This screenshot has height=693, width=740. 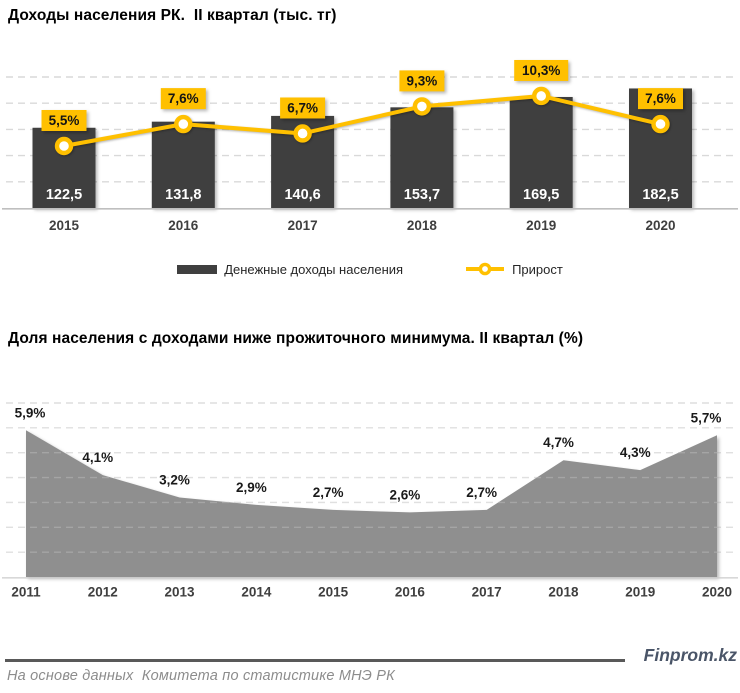 I want to click on brand-logo: Finprom.kz, so click(x=690, y=655).